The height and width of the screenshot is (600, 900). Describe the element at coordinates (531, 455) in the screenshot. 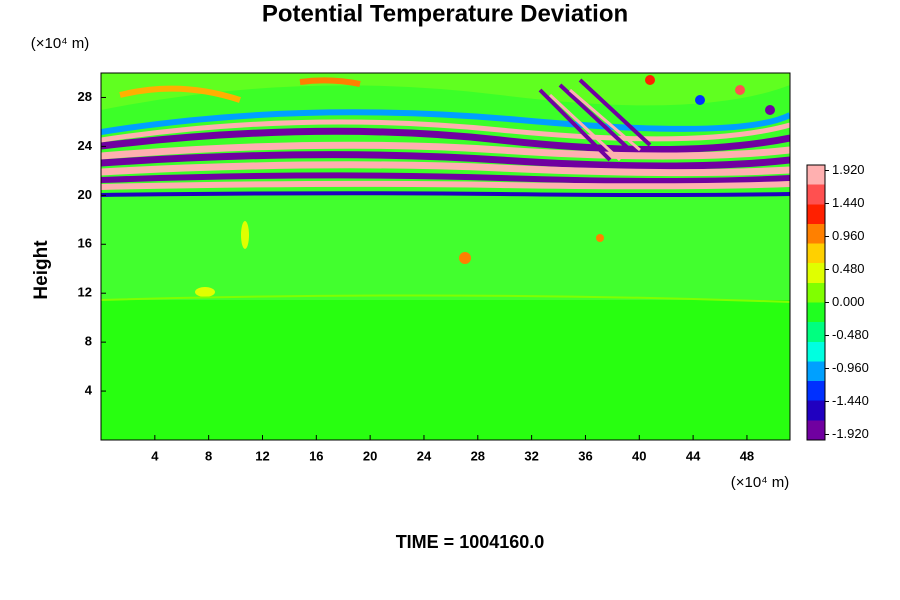

I see `x-tick-label: 32` at that location.